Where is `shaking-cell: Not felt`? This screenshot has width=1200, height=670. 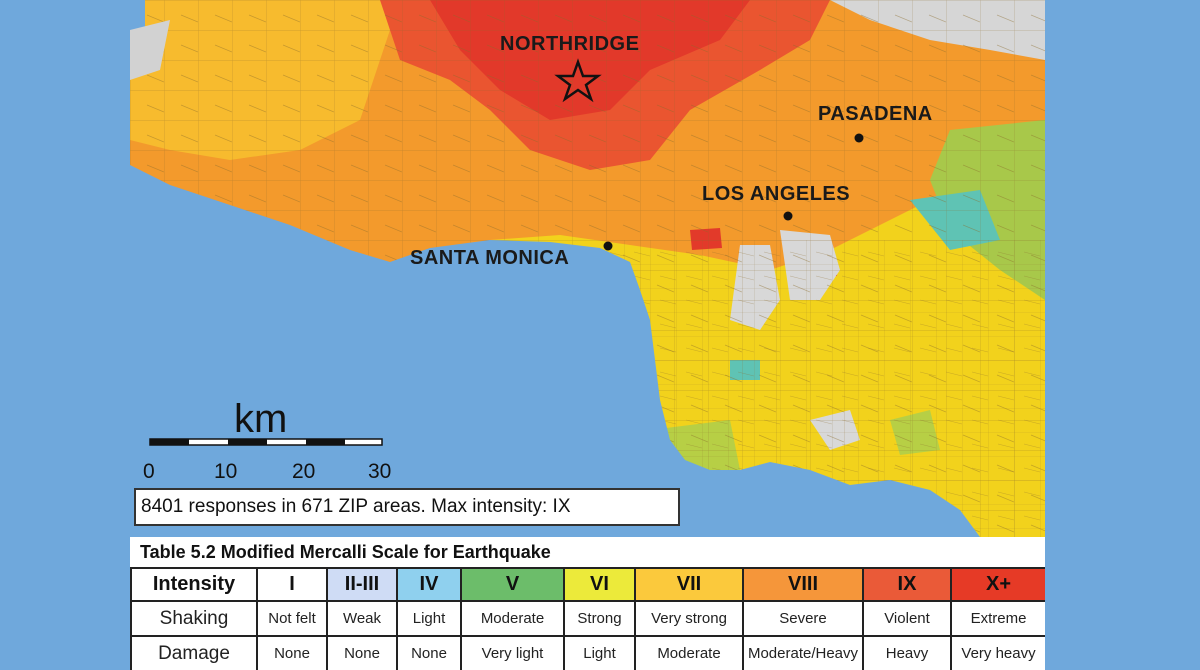
shaking-cell: Not felt is located at coordinates (292, 618).